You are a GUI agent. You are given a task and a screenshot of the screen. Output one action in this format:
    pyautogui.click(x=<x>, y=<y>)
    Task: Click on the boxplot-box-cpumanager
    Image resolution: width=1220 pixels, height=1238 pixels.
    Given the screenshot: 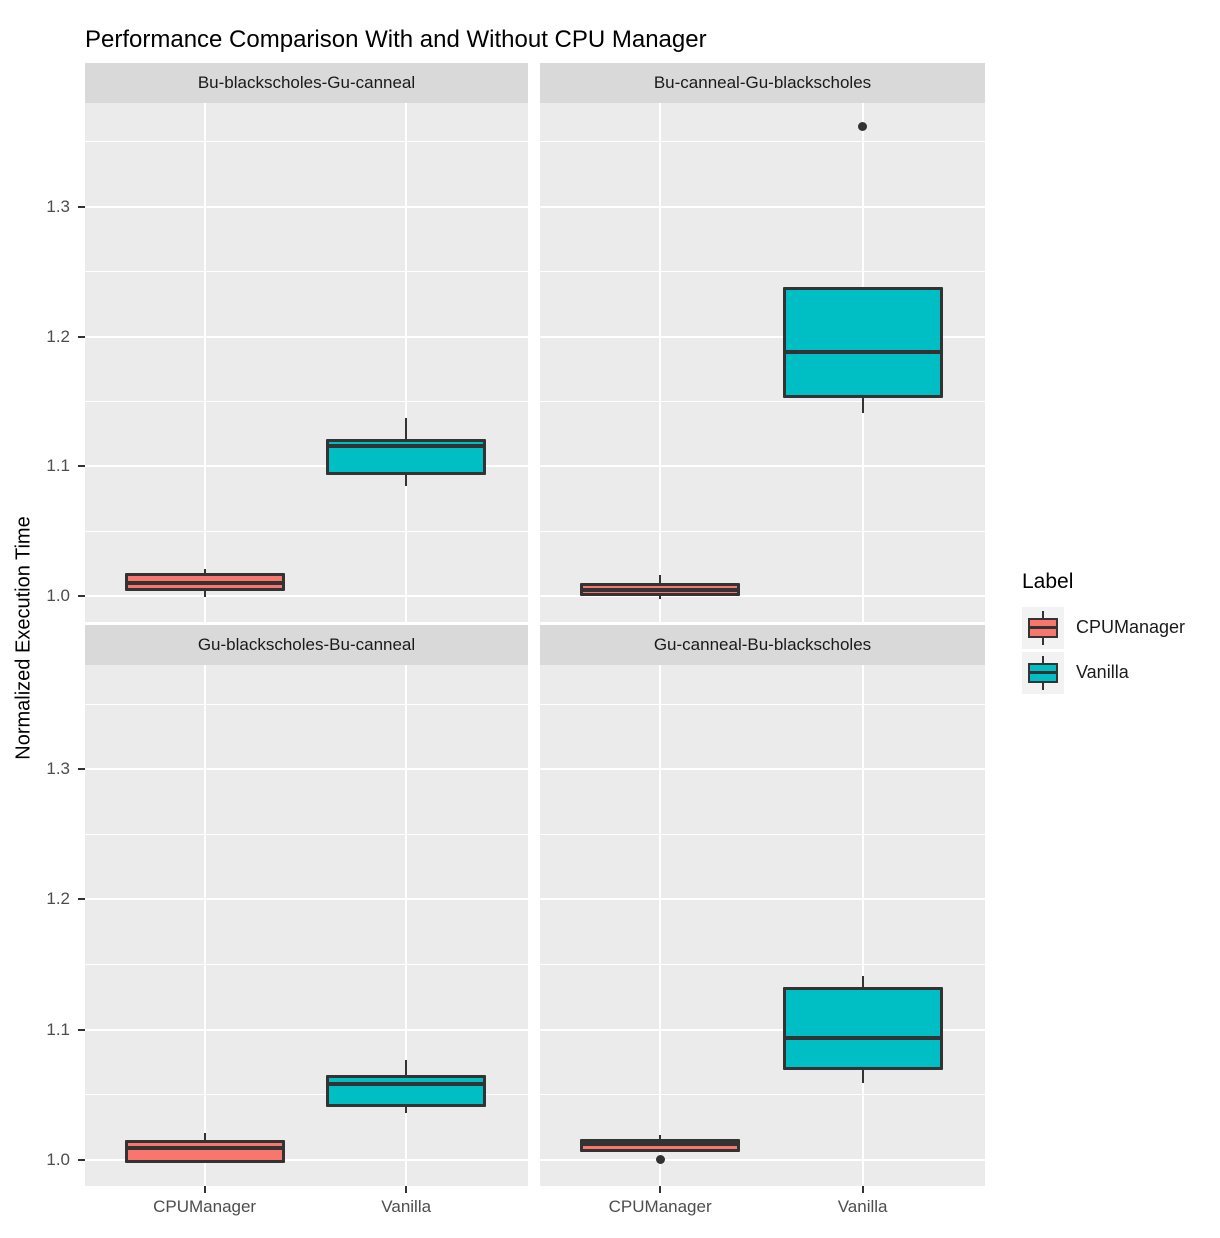 What is the action you would take?
    pyautogui.click(x=204, y=1151)
    